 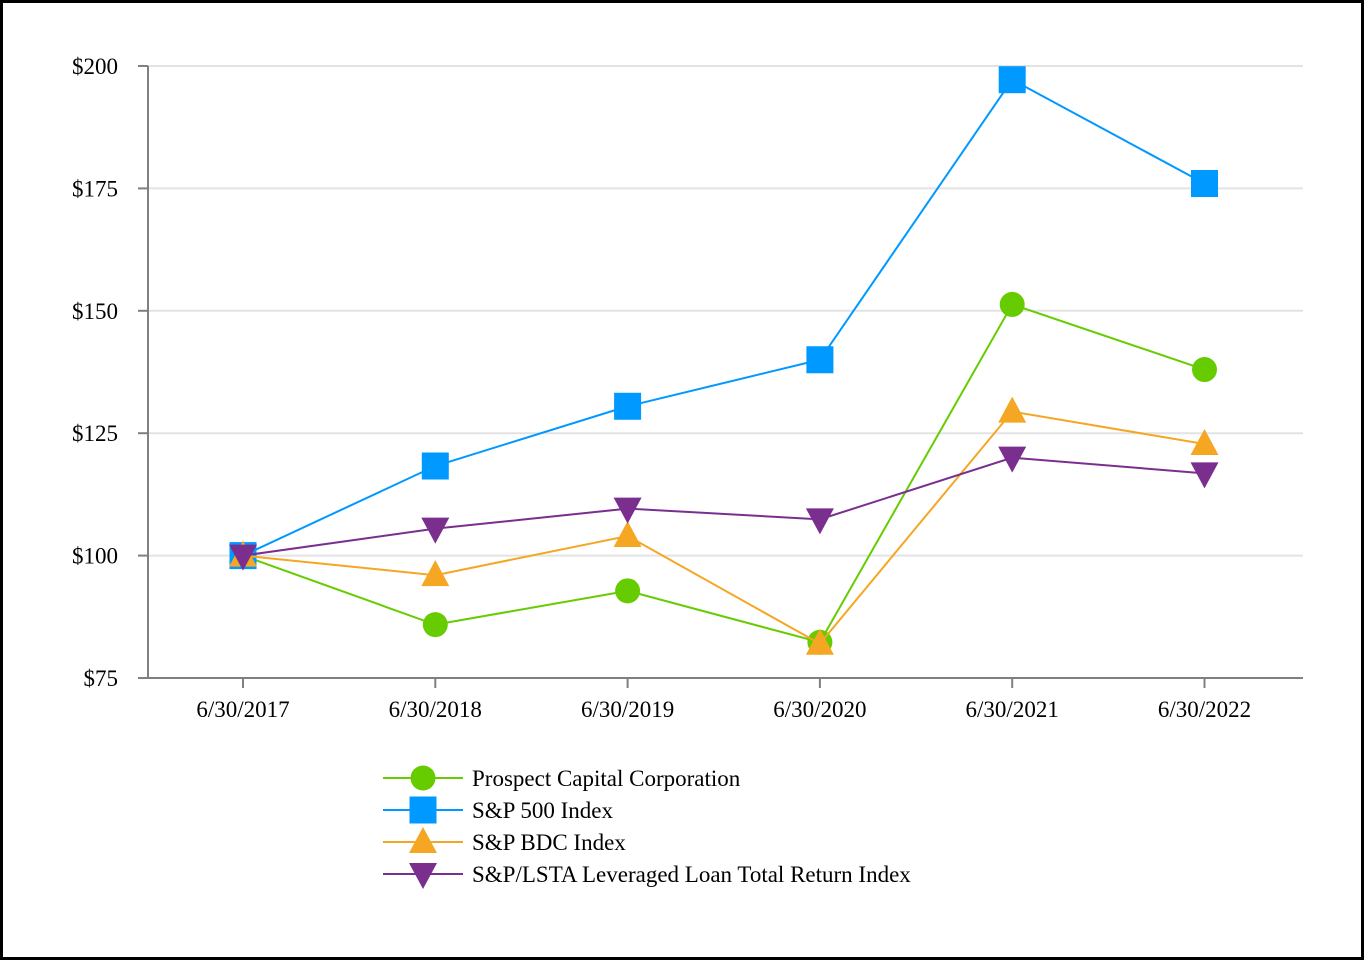 I want to click on legend-item: S&P 500 Index, so click(x=498, y=810).